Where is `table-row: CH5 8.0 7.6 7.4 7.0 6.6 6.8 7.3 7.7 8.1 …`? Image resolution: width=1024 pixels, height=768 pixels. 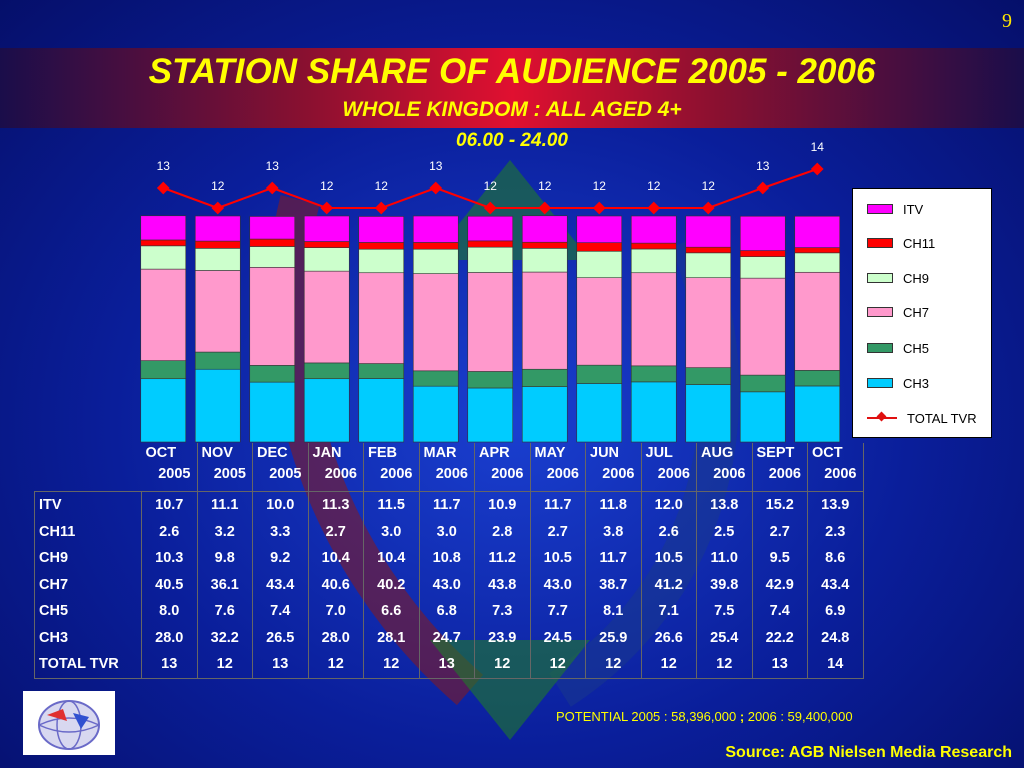
table-row: CH5 8.0 7.6 7.4 7.0 6.6 6.8 7.3 7.7 8.1 … is located at coordinates (449, 611).